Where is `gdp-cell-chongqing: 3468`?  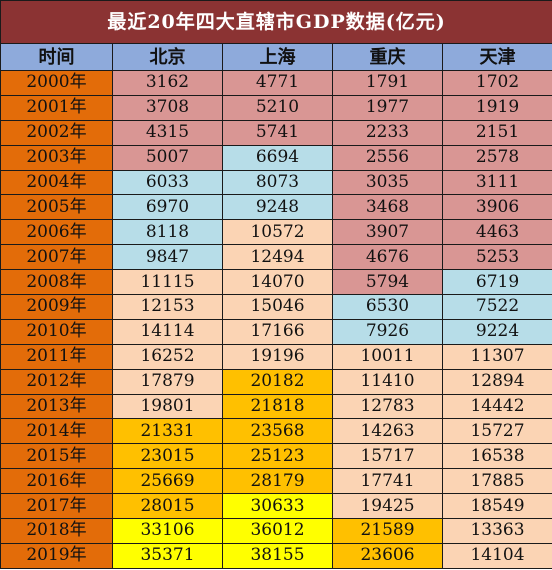 gdp-cell-chongqing: 3468 is located at coordinates (387, 207).